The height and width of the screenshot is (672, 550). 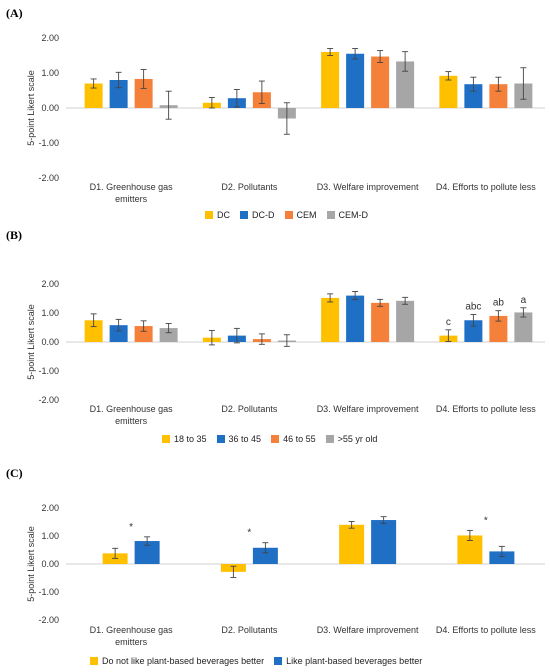 What do you see at coordinates (299, 439) in the screenshot?
I see `legend-label: 46 to 55` at bounding box center [299, 439].